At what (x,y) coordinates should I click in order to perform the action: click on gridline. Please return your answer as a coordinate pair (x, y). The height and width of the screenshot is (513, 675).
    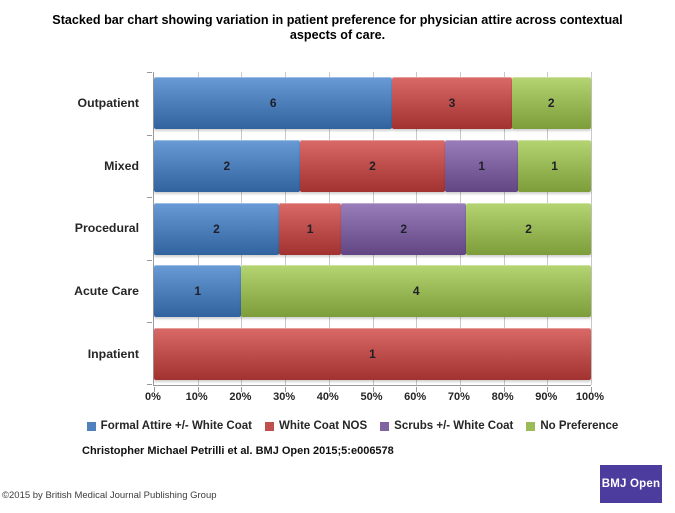
    Looking at the image, I should click on (591, 228).